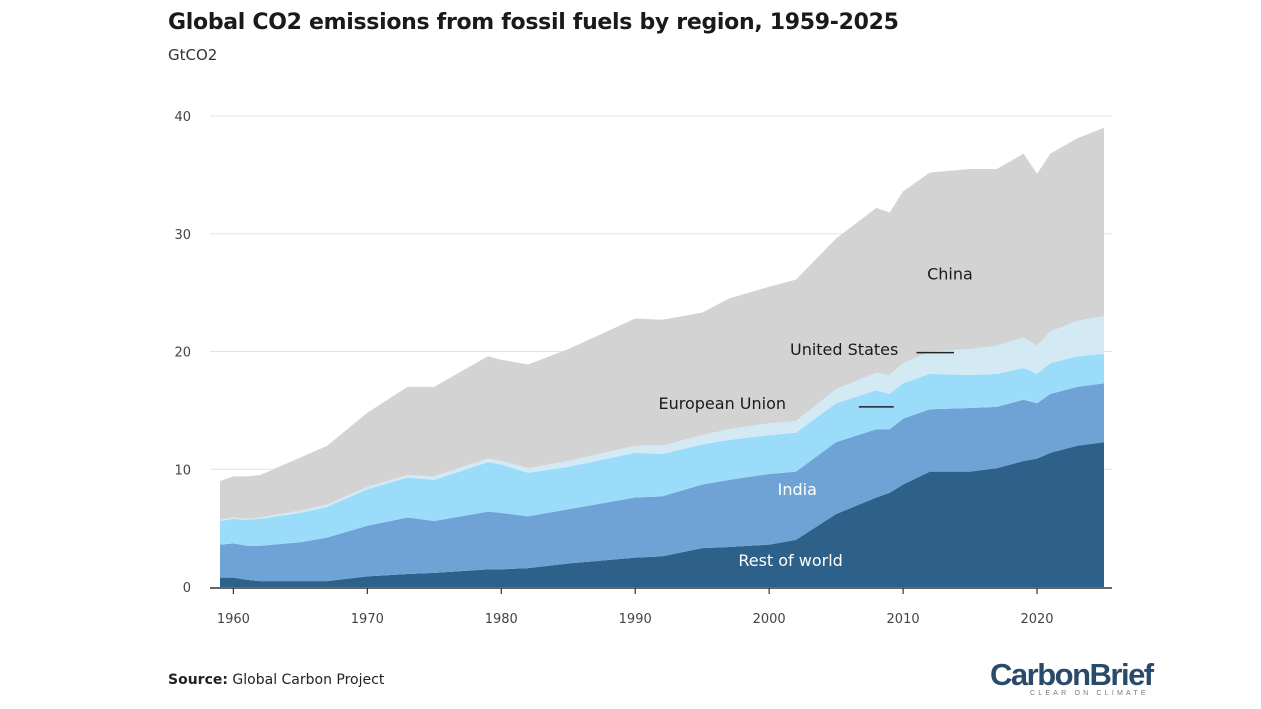  Describe the element at coordinates (950, 274) in the screenshot. I see `series-label-china: China` at that location.